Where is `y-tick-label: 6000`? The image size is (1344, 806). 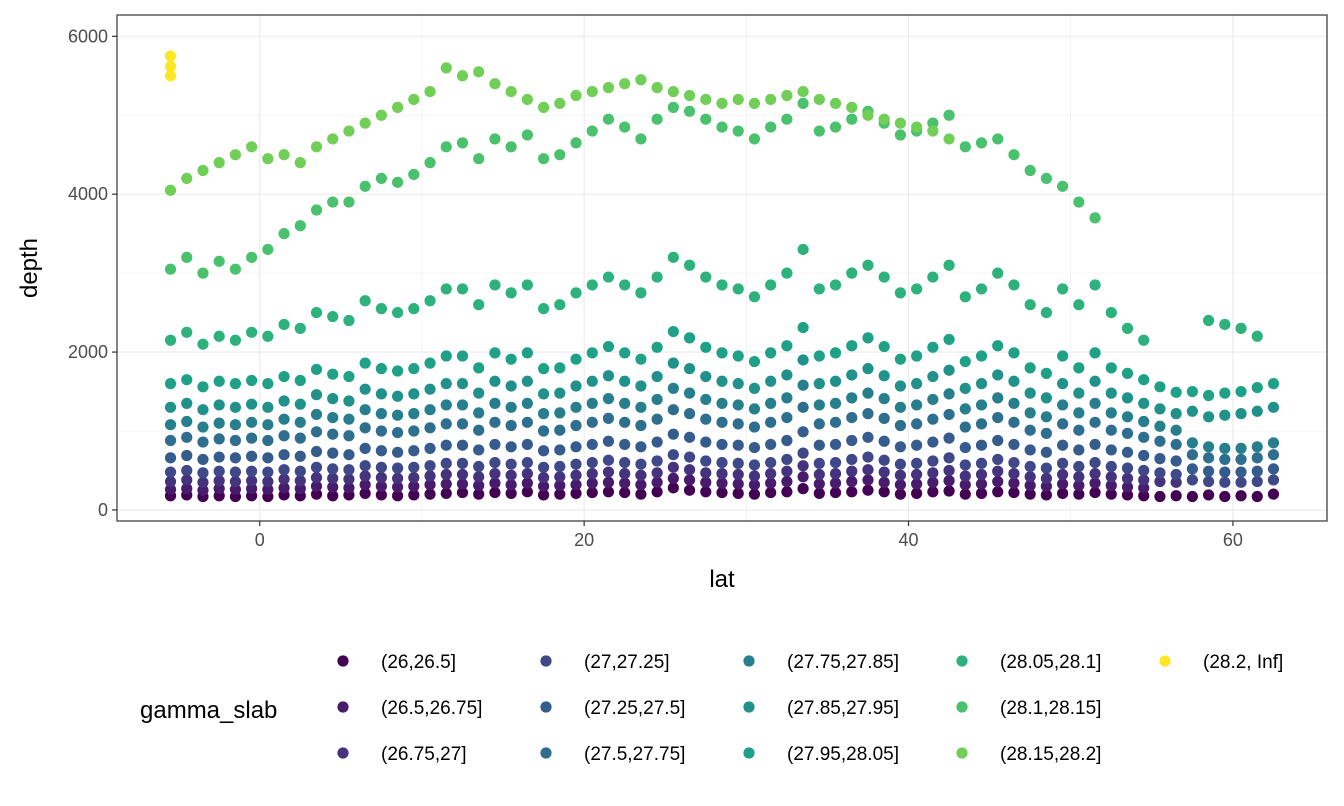
y-tick-label: 6000 is located at coordinates (88, 36).